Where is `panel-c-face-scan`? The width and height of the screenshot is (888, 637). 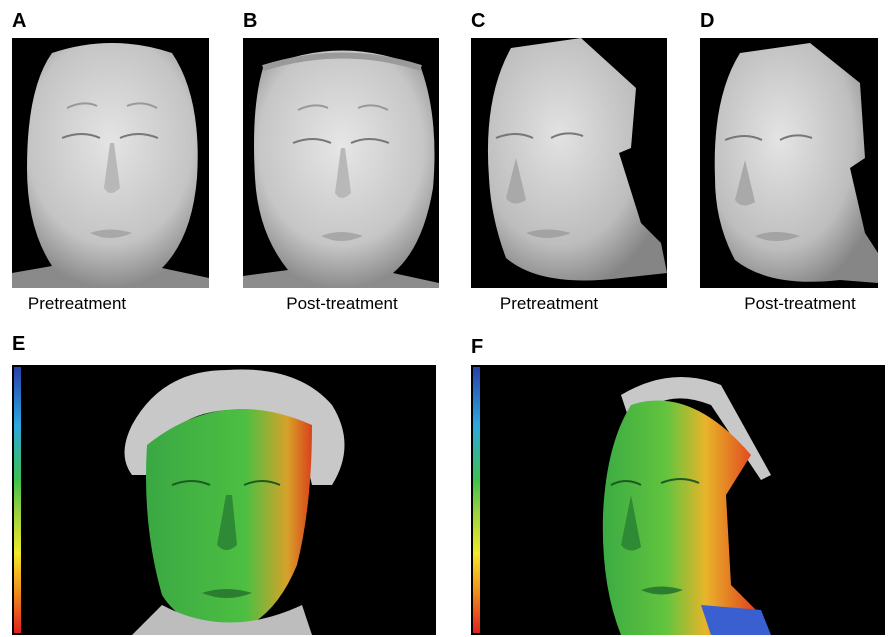
panel-c-face-scan is located at coordinates (569, 163).